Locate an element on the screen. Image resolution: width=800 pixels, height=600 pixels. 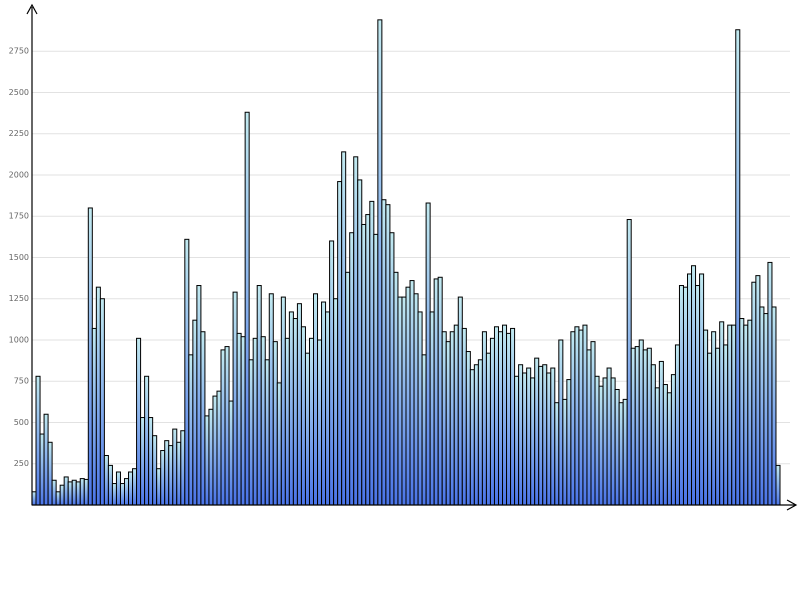
y-axis-arrow is located at coordinates (32, 9).